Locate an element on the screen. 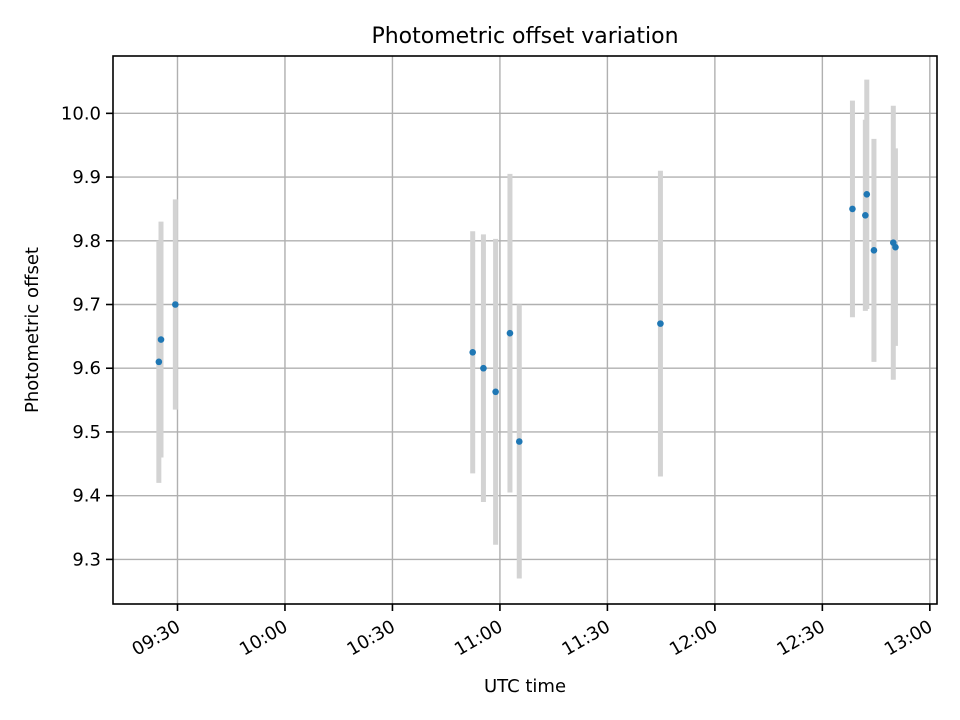  y-tick-label: 9.5 is located at coordinates (86, 432).